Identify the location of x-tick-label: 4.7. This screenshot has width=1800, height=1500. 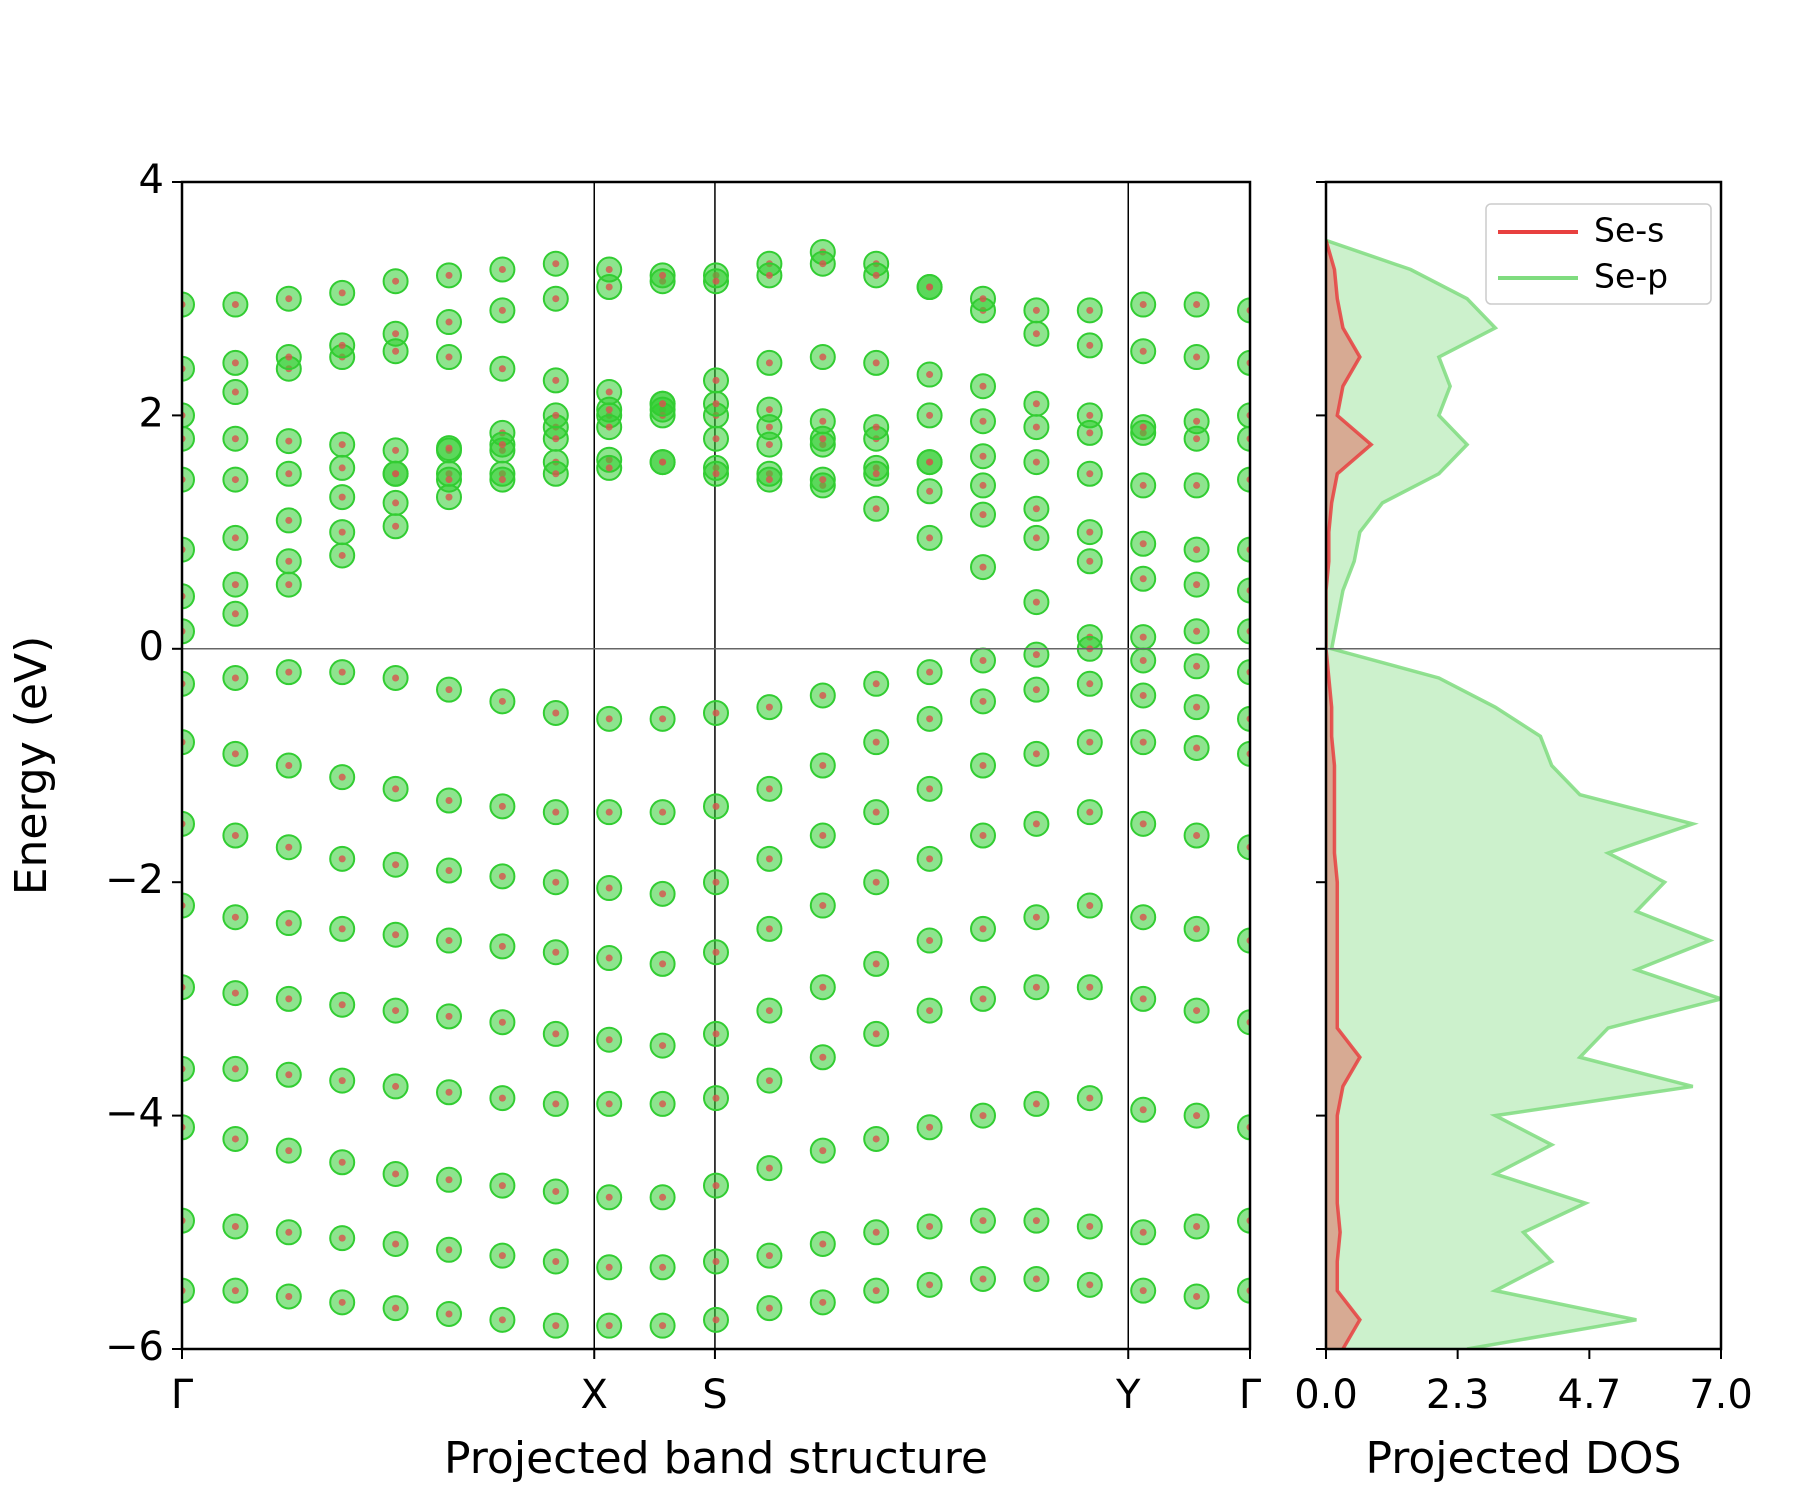
(1590, 1395).